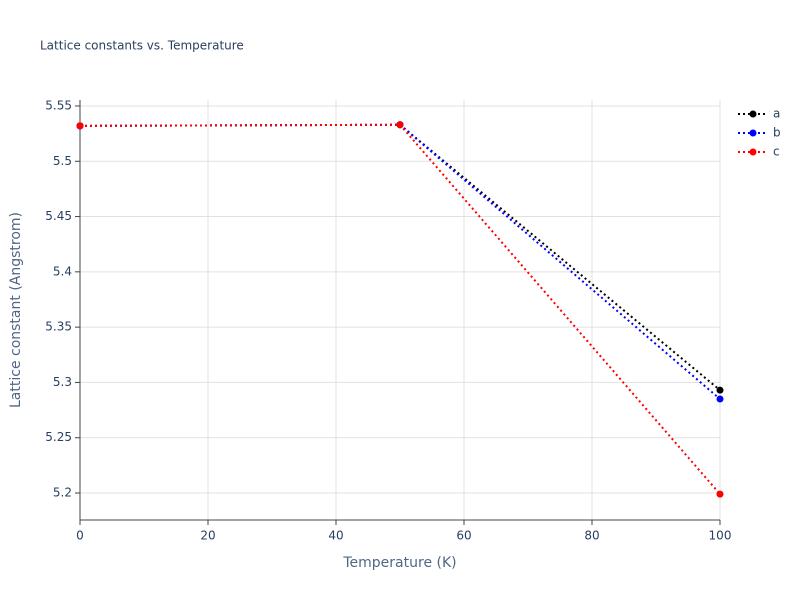 The width and height of the screenshot is (800, 600). I want to click on y-tick-label: 5.45, so click(58, 216).